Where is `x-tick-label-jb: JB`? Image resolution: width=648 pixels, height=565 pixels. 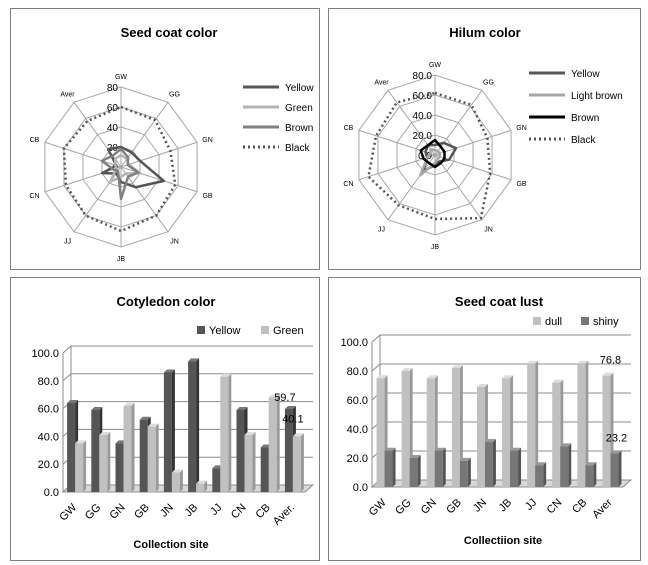
x-tick-label-jb: JB is located at coordinates (506, 506).